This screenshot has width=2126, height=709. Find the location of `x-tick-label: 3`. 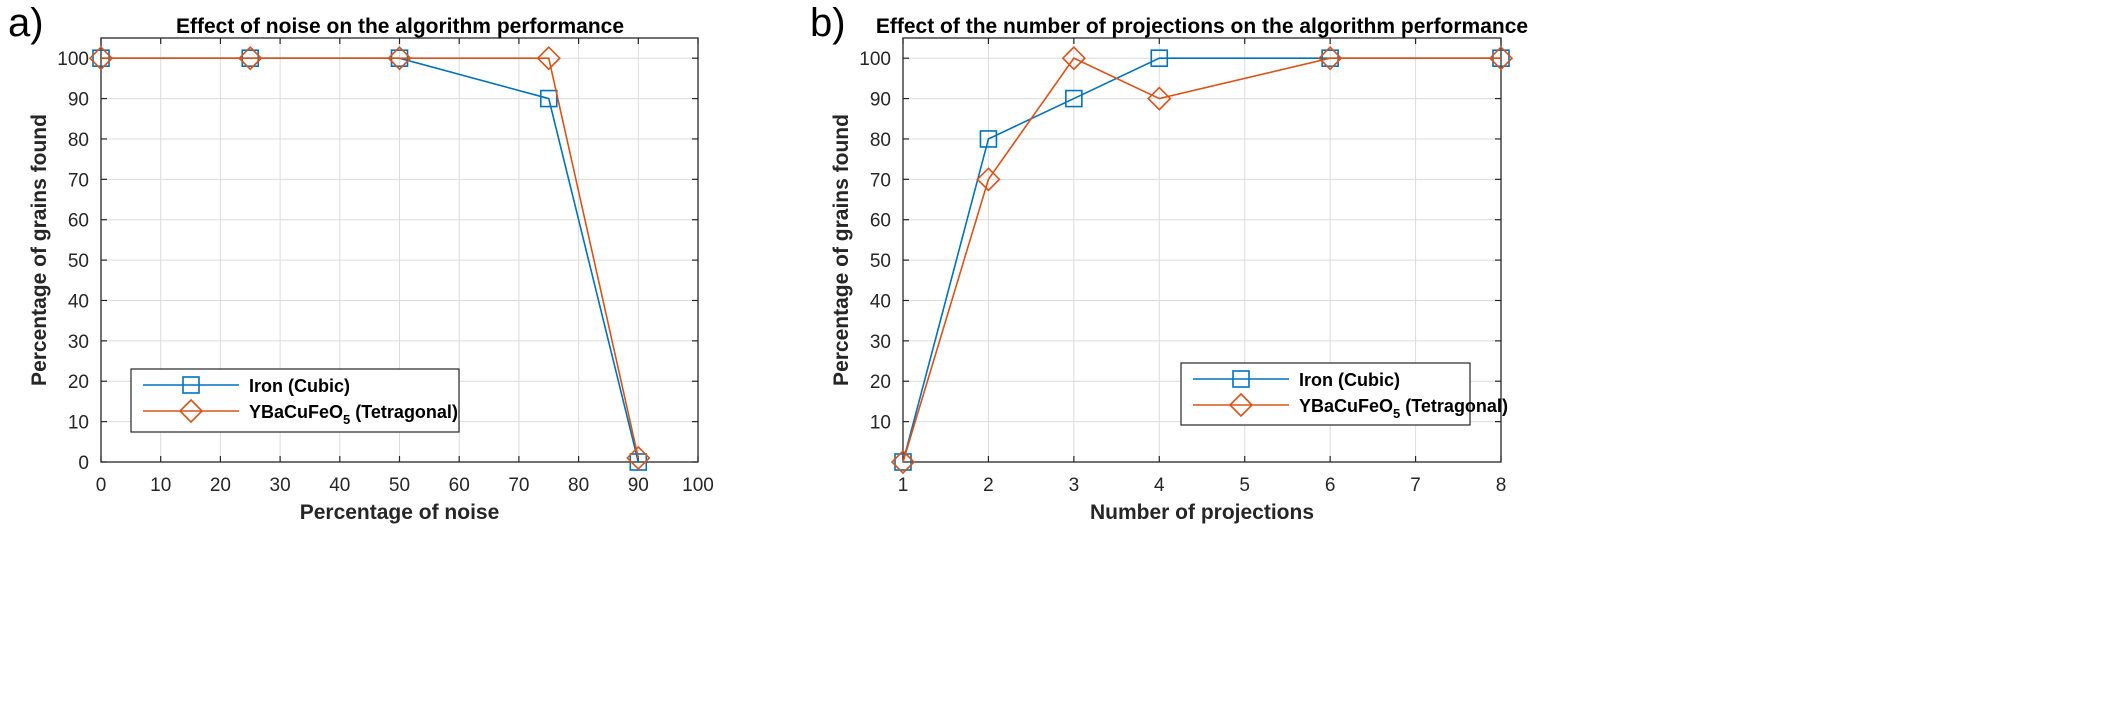

x-tick-label: 3 is located at coordinates (1074, 485).